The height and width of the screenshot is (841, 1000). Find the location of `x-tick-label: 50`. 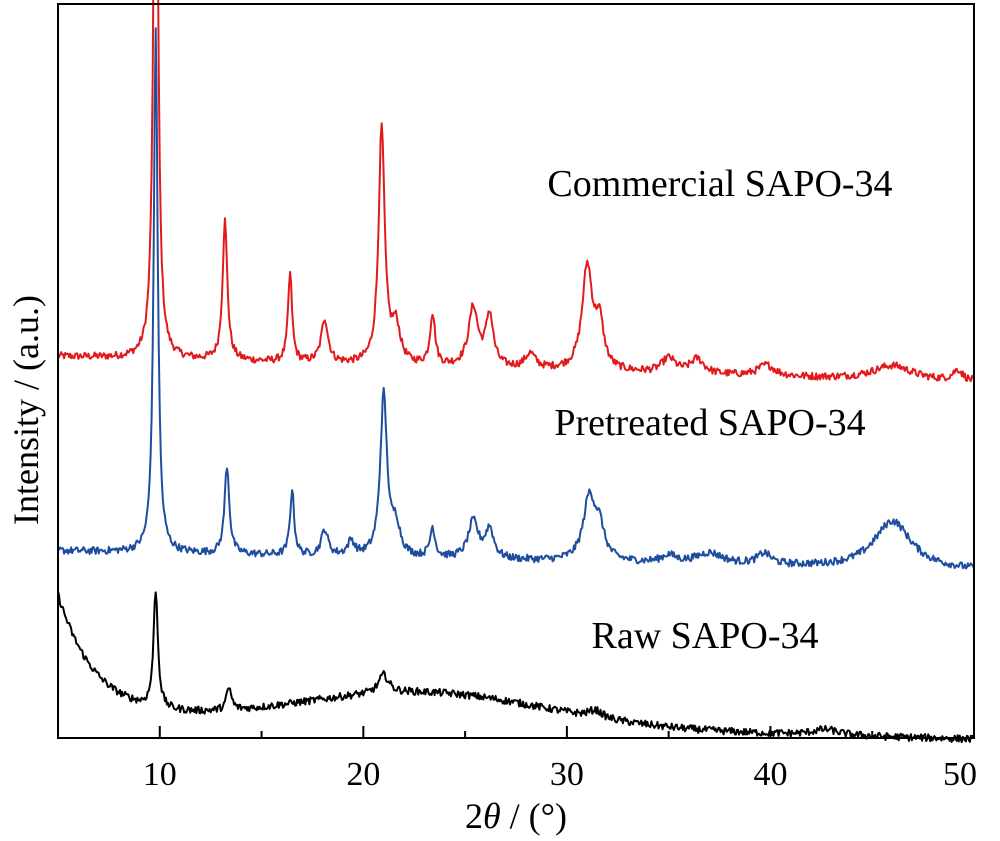

x-tick-label: 50 is located at coordinates (960, 774).